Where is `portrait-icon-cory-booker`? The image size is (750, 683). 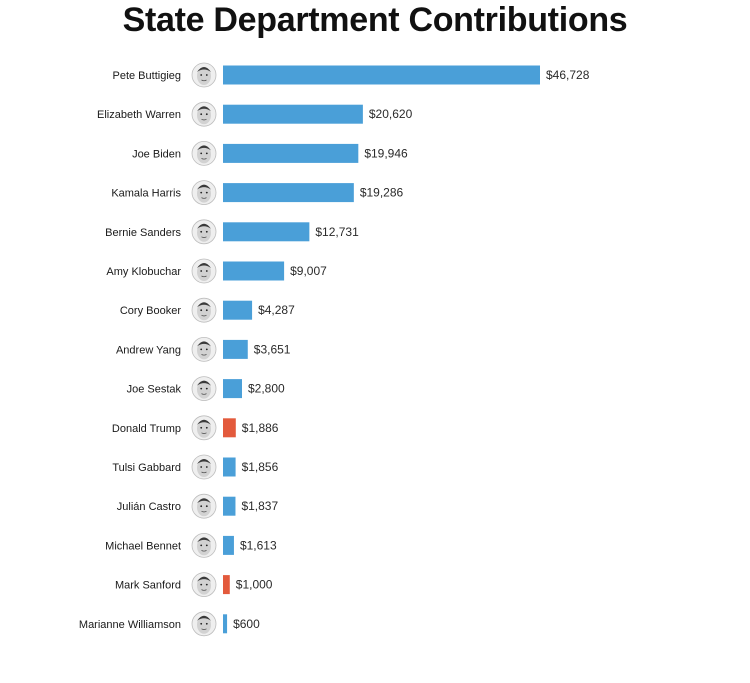 portrait-icon-cory-booker is located at coordinates (204, 310).